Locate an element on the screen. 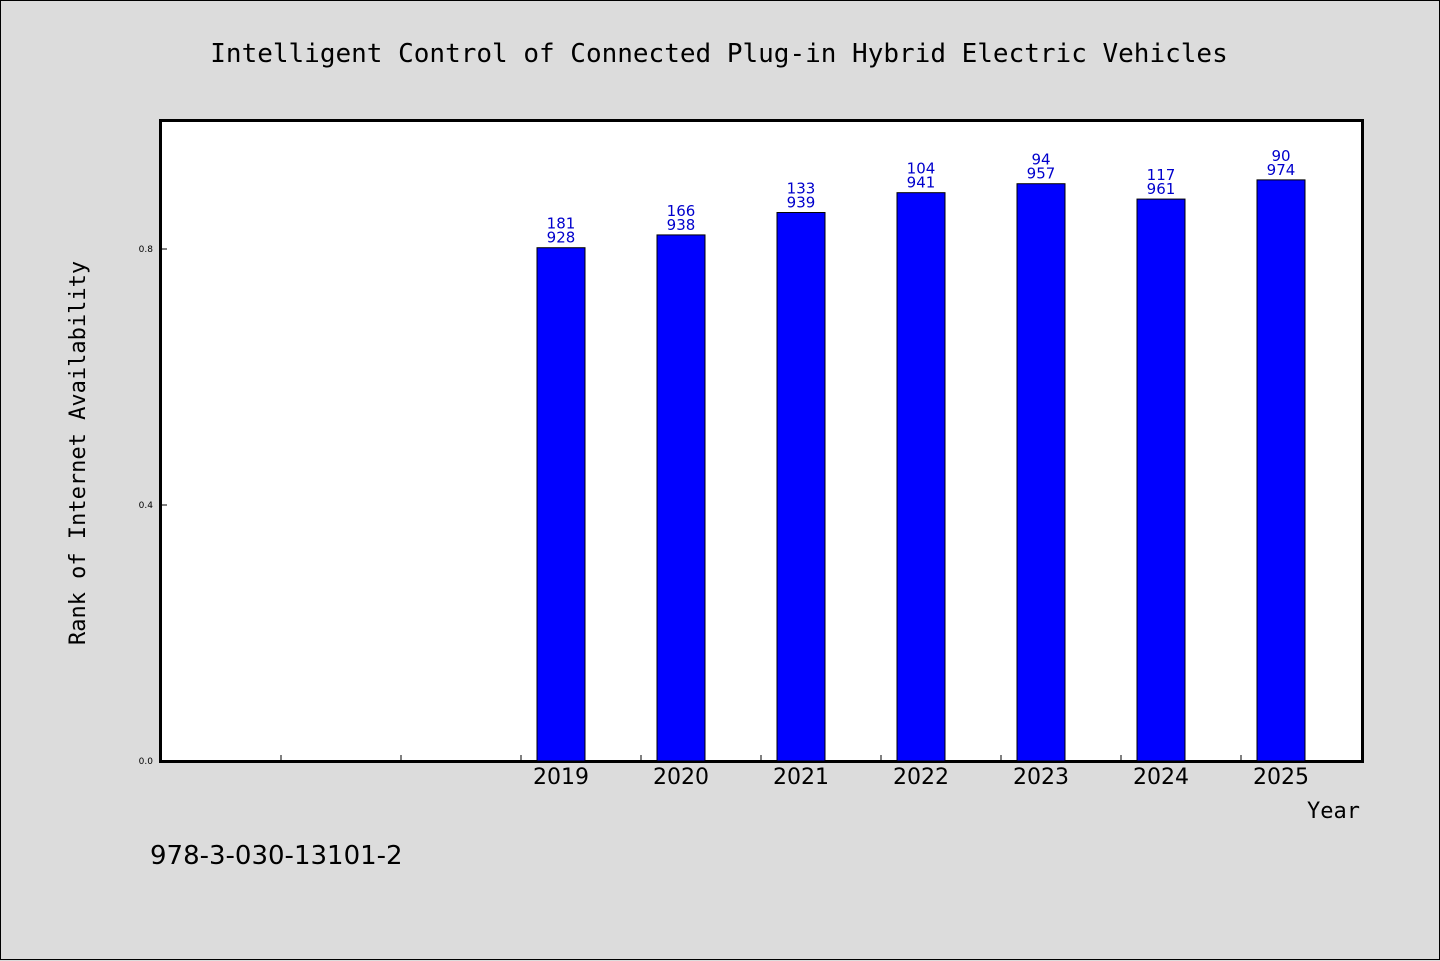 The height and width of the screenshot is (961, 1440). x-tick-label-2019: 2019 is located at coordinates (561, 777).